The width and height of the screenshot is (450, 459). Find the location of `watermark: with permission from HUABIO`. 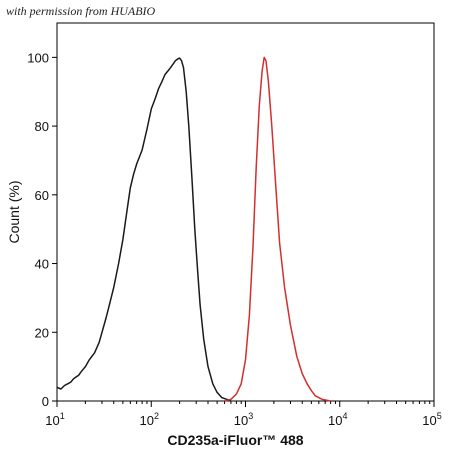

watermark: with permission from HUABIO is located at coordinates (81, 11).